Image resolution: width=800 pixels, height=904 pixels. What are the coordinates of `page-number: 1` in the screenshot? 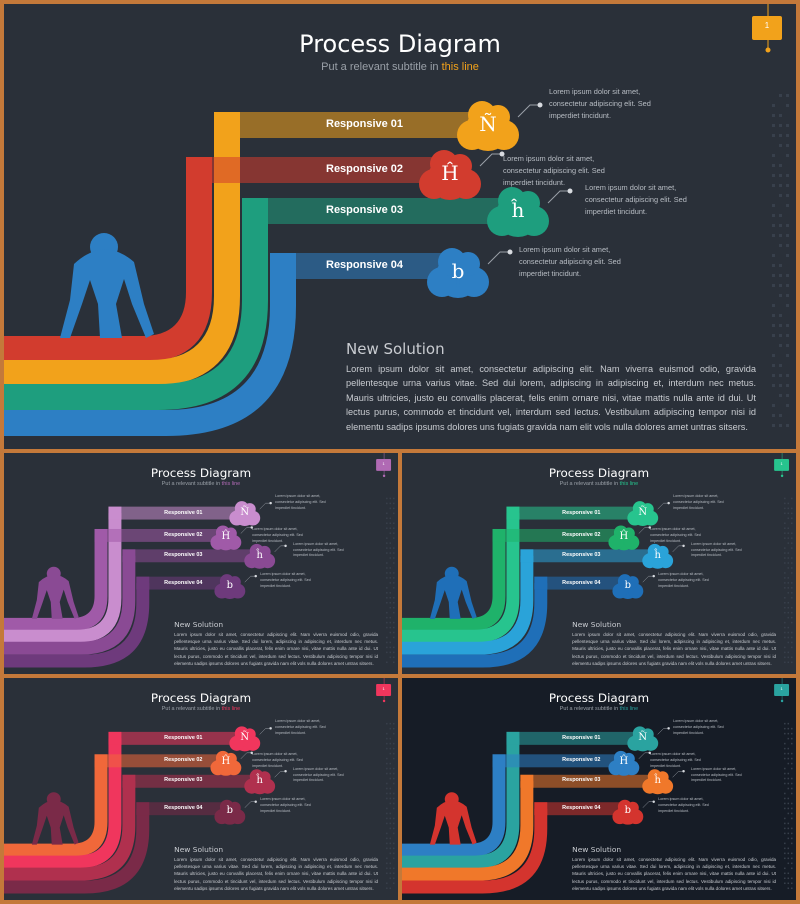 It's located at (767, 25).